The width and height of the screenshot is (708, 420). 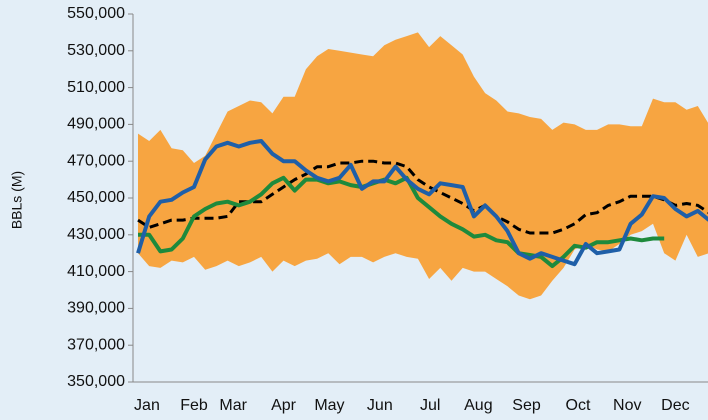 I want to click on x-tick-label: Feb, so click(x=194, y=405).